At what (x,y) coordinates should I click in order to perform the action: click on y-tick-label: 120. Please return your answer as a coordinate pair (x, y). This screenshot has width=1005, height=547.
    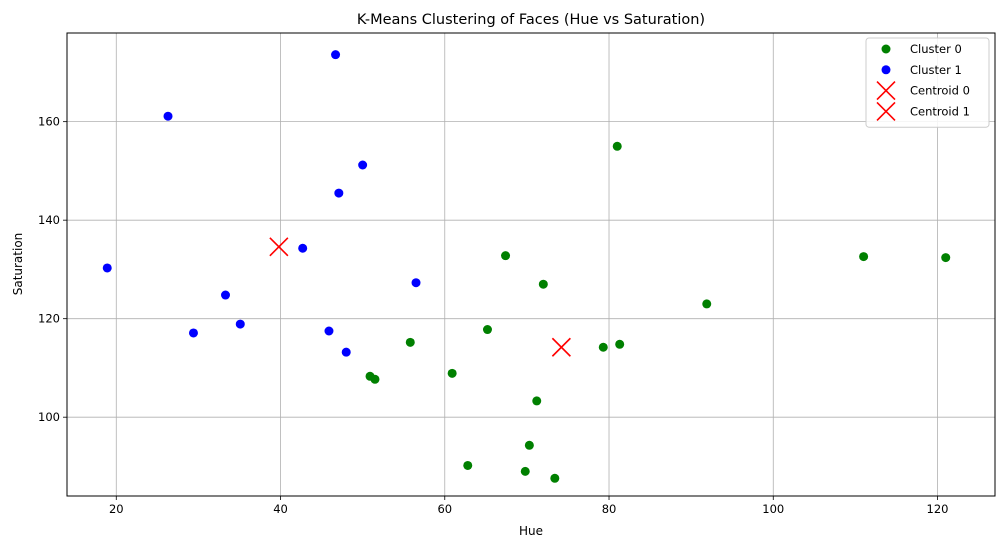
    Looking at the image, I should click on (49, 319).